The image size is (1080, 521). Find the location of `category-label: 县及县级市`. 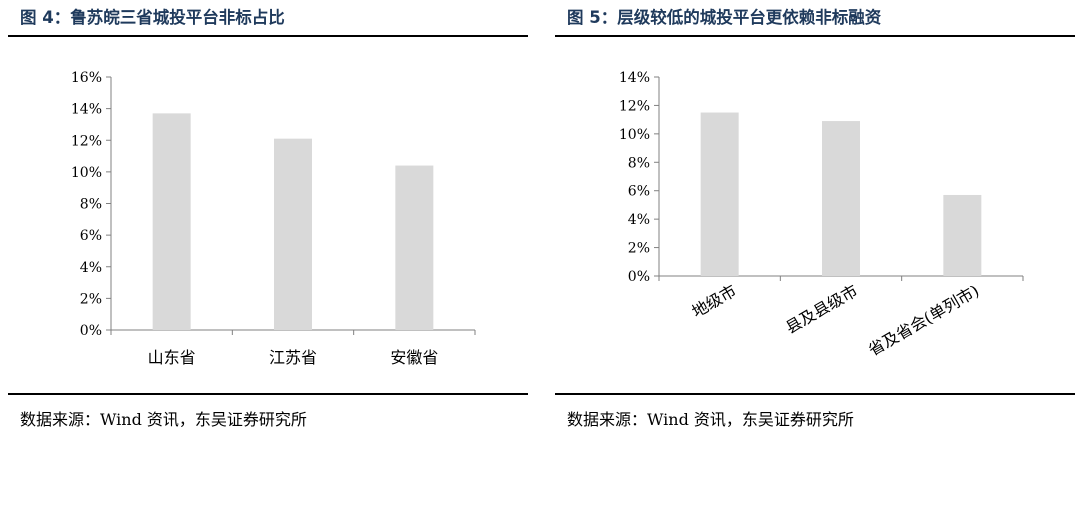

category-label: 县及县级市 is located at coordinates (821, 309).